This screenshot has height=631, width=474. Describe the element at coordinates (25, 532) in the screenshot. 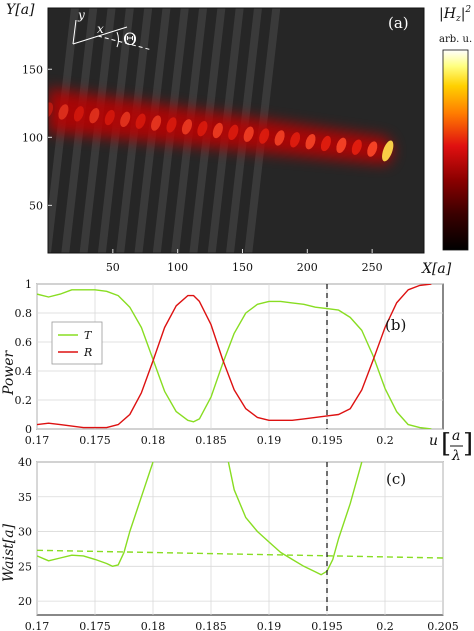

I see `y-tick-label: 30` at that location.